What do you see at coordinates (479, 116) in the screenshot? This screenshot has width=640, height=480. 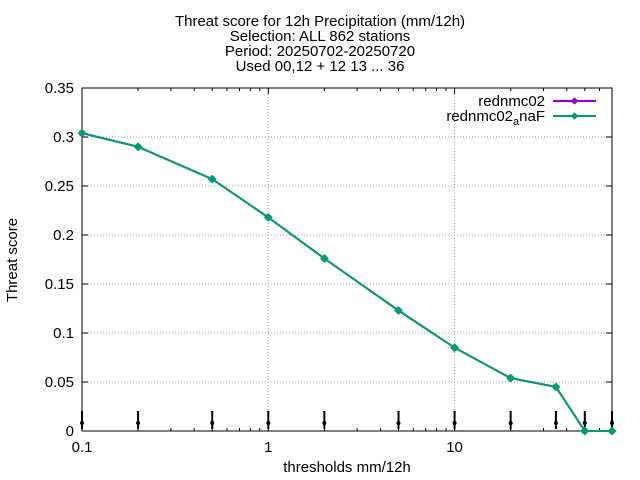 I see `legend-label-base: rednmc02` at bounding box center [479, 116].